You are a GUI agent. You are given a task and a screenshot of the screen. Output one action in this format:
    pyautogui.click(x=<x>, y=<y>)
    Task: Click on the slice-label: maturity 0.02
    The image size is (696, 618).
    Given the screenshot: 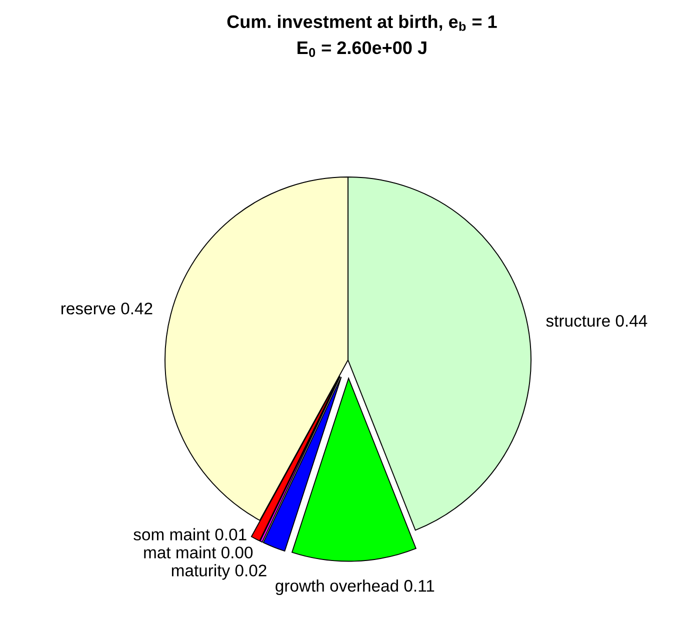 What is the action you would take?
    pyautogui.click(x=219, y=572)
    